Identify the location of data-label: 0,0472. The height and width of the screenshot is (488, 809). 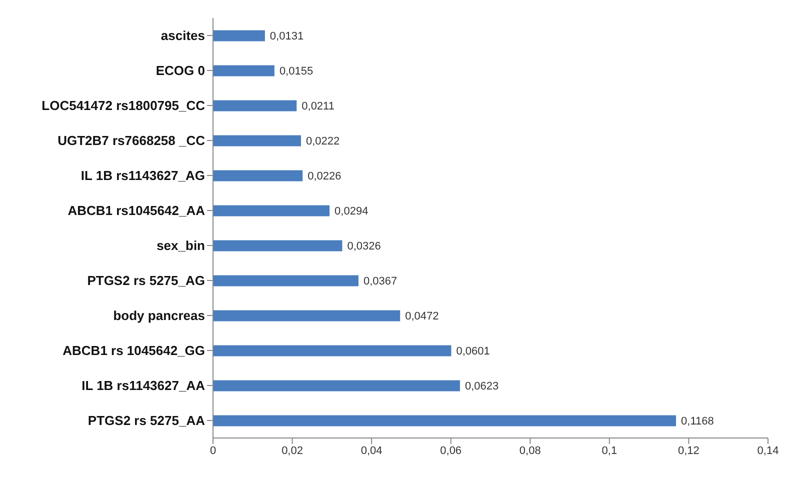
(422, 316).